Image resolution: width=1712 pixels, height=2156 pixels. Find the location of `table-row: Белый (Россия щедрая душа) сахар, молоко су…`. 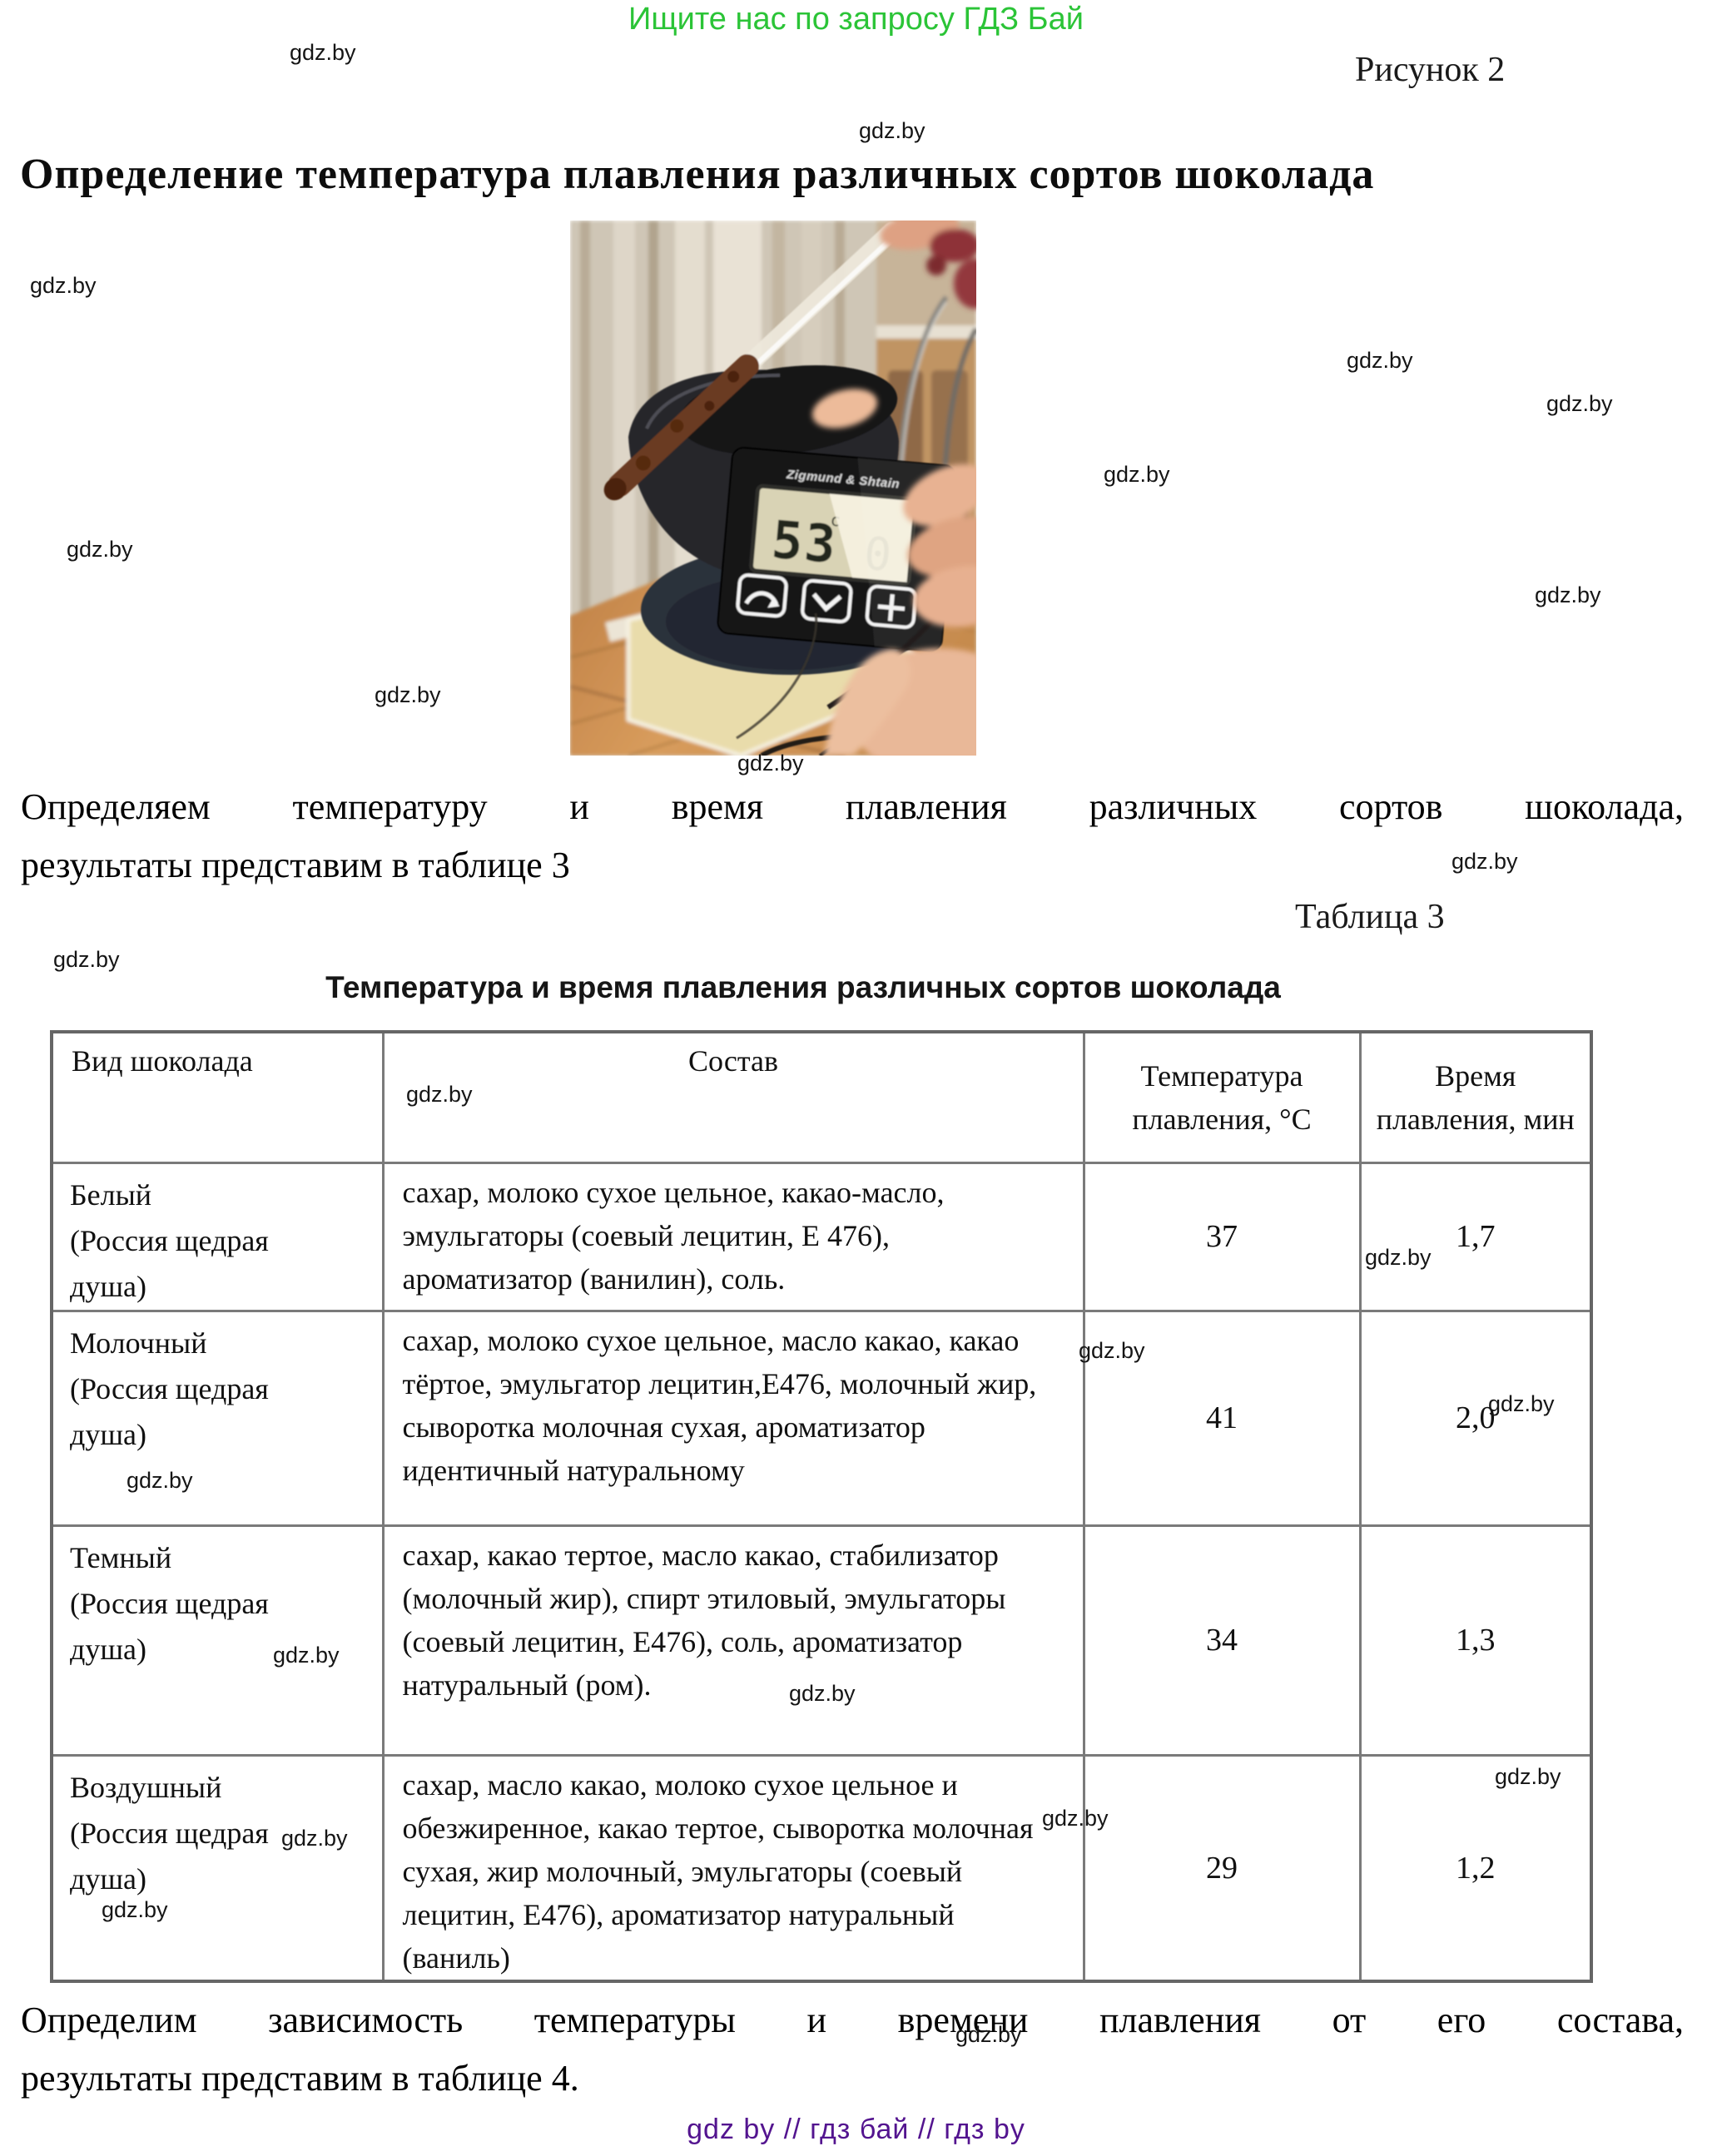

table-row: Белый (Россия щедрая душа) сахар, молоко су… is located at coordinates (821, 1236).